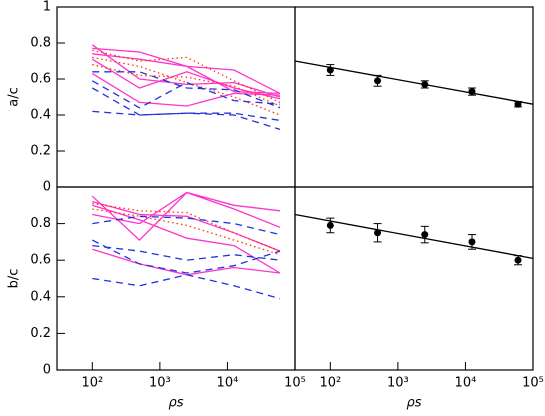  Describe the element at coordinates (14, 97) in the screenshot. I see `y-axis-label: a/c` at that location.